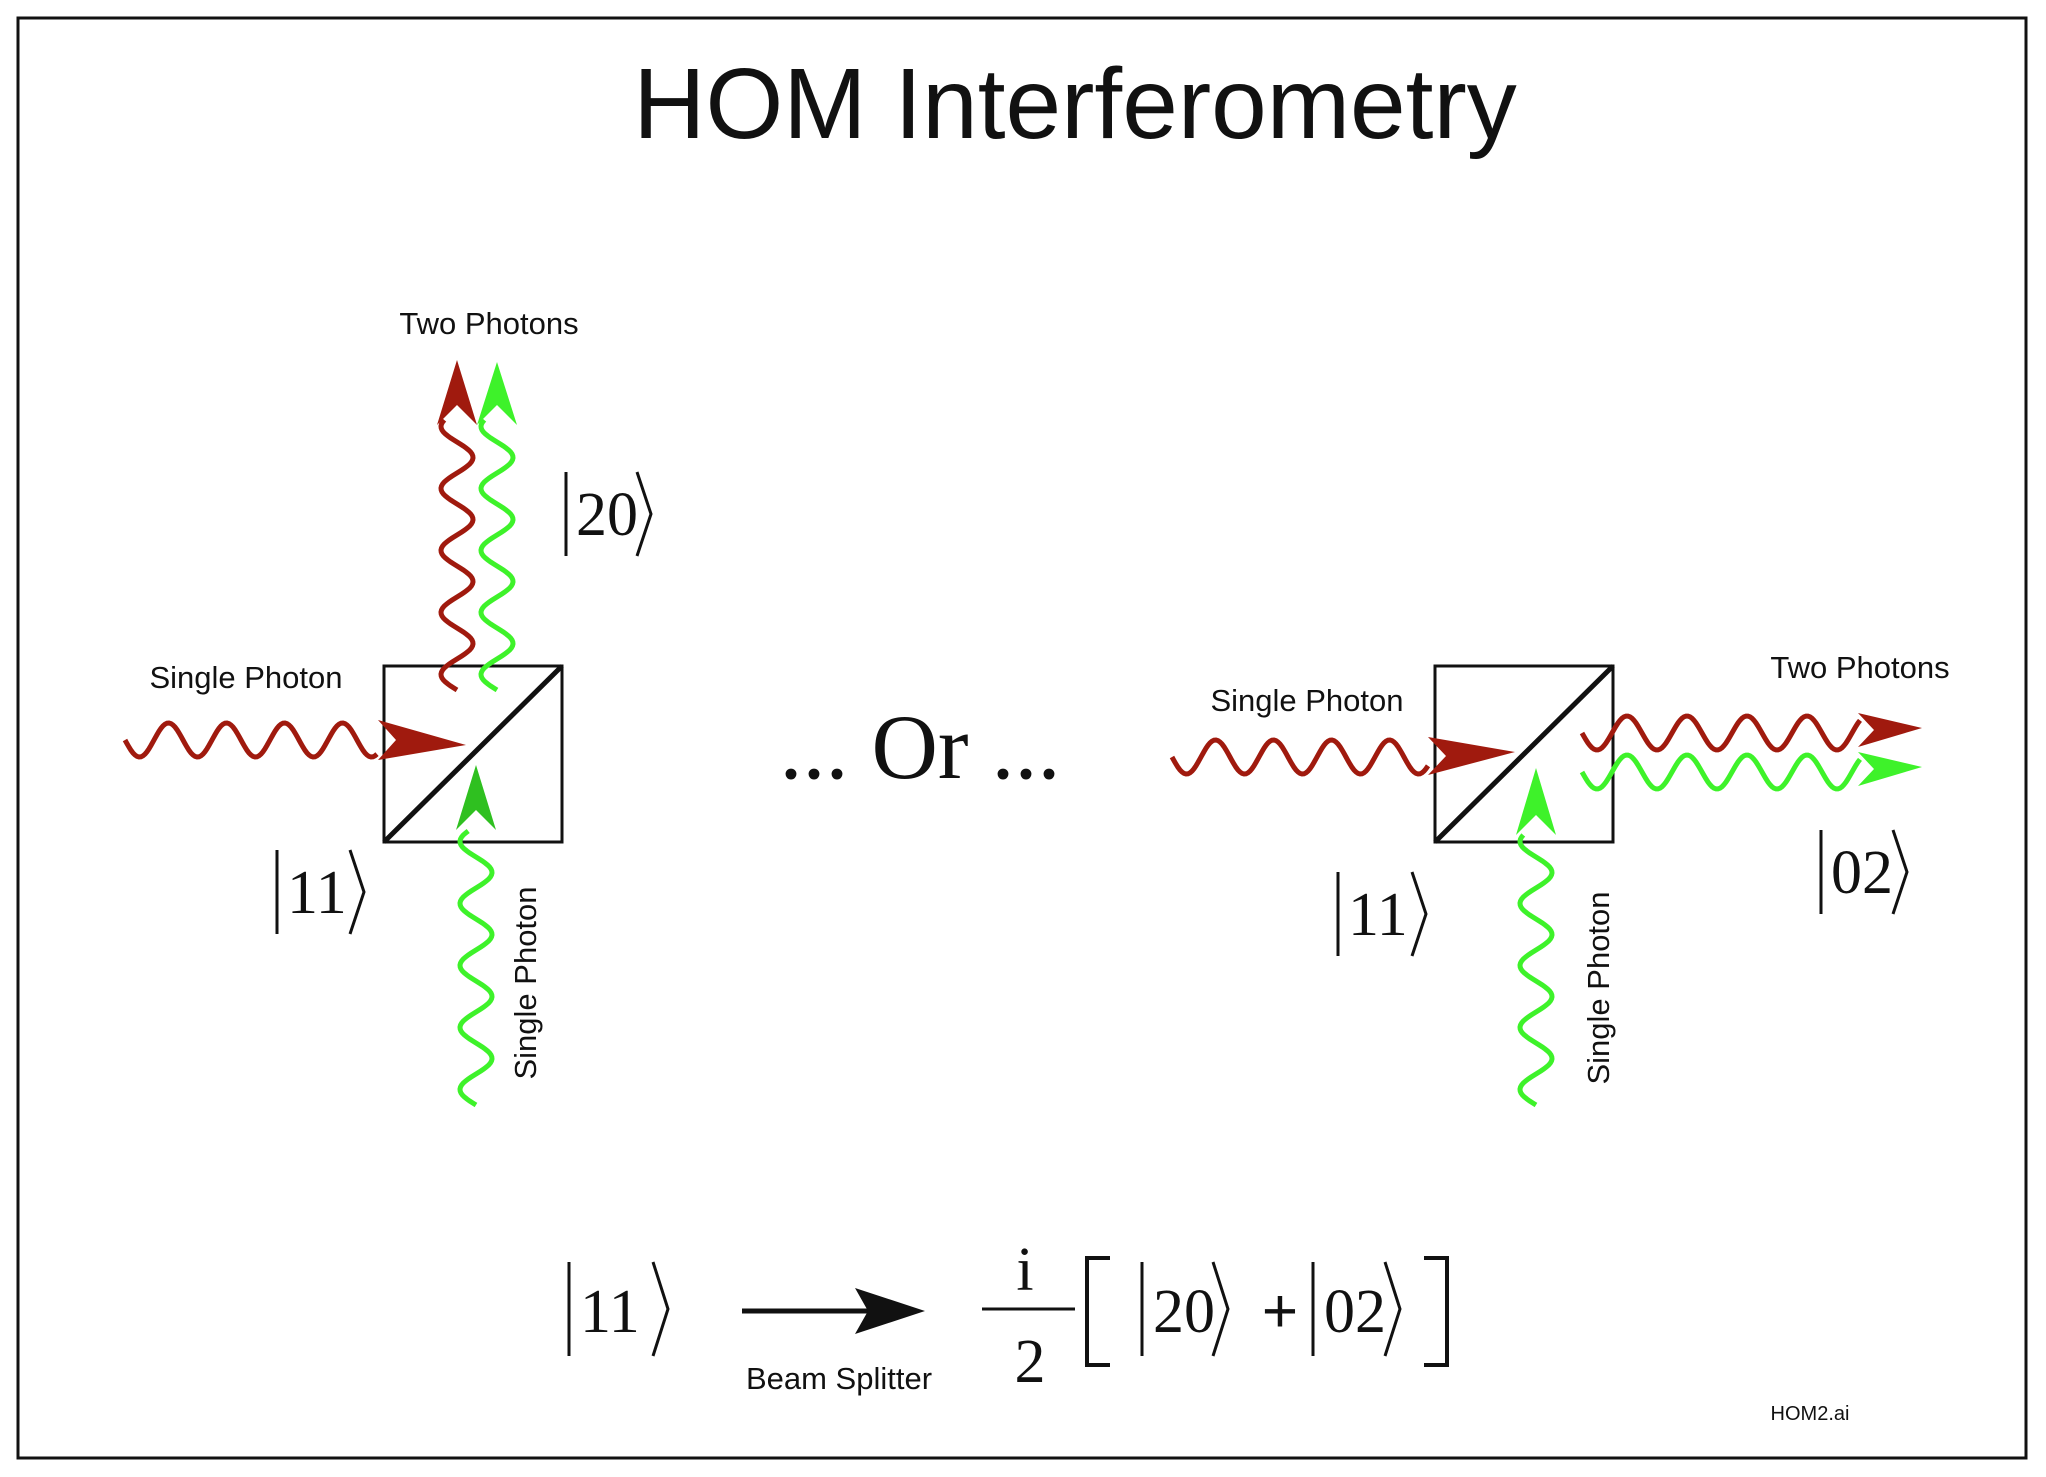 The width and height of the screenshot is (2046, 1477). I want to click on arrowhead-red-output-right, so click(1890, 730).